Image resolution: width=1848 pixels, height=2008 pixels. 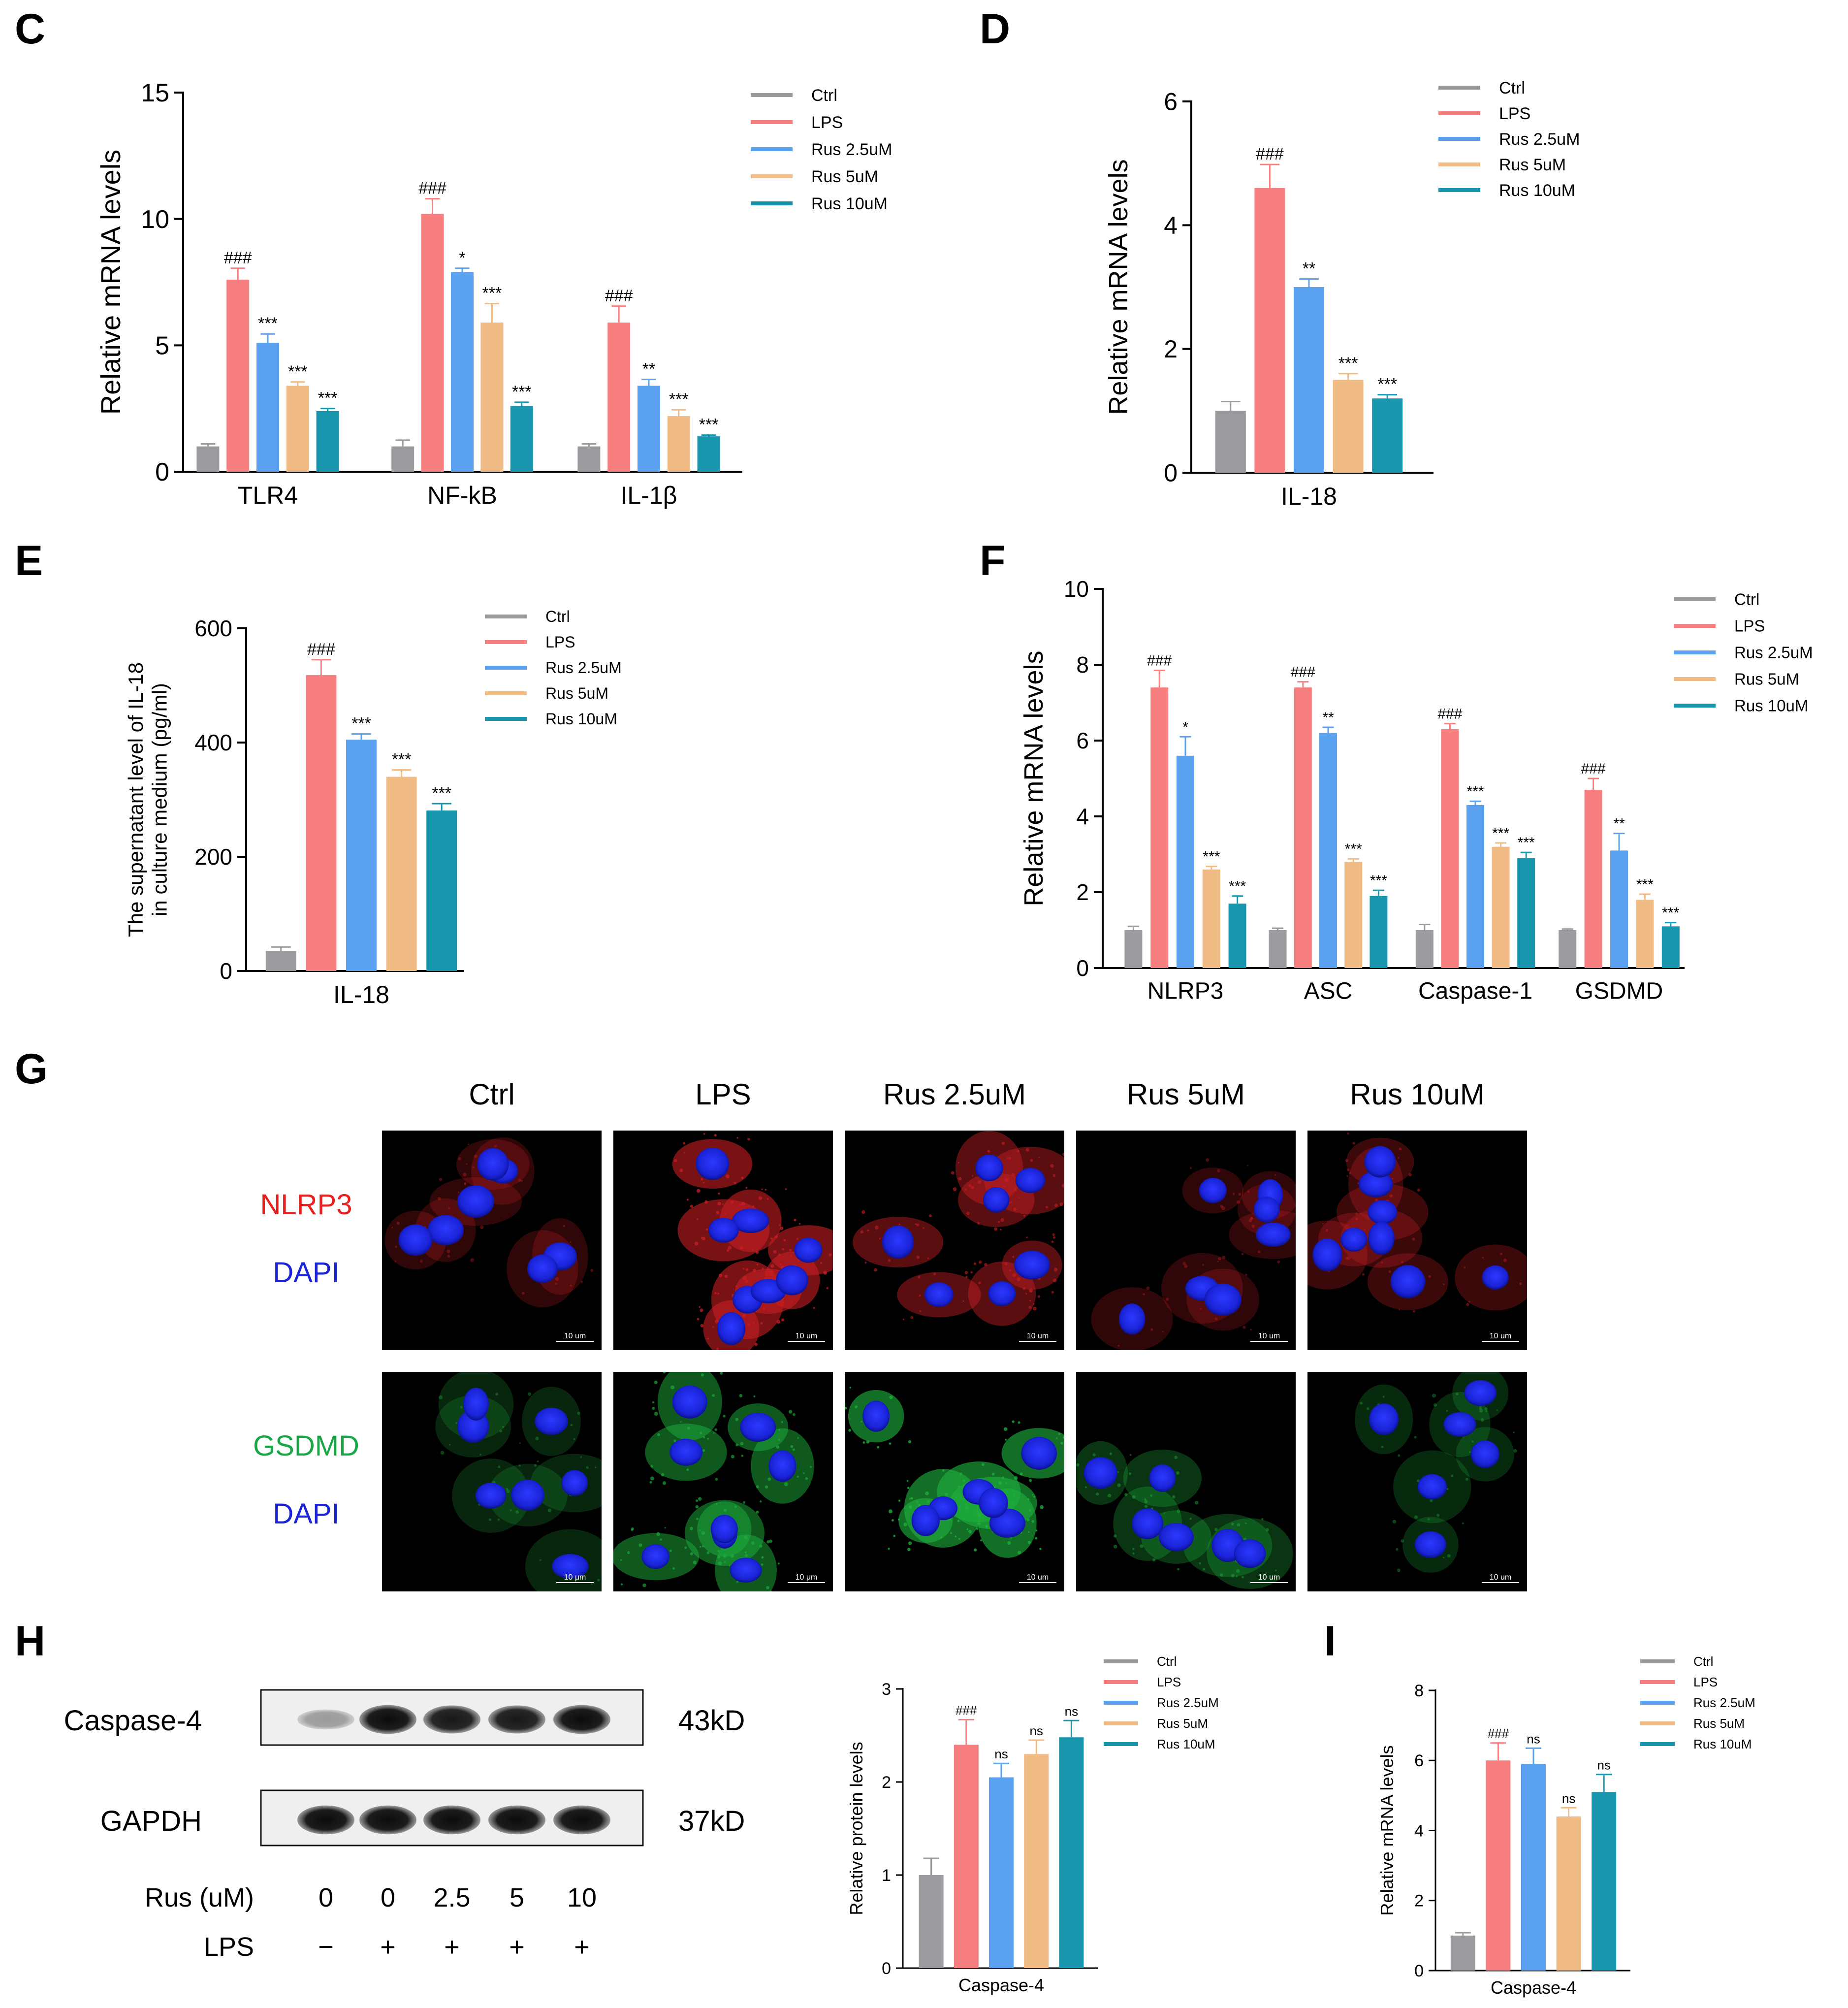 I want to click on micrograph-content, so click(x=519, y=1482).